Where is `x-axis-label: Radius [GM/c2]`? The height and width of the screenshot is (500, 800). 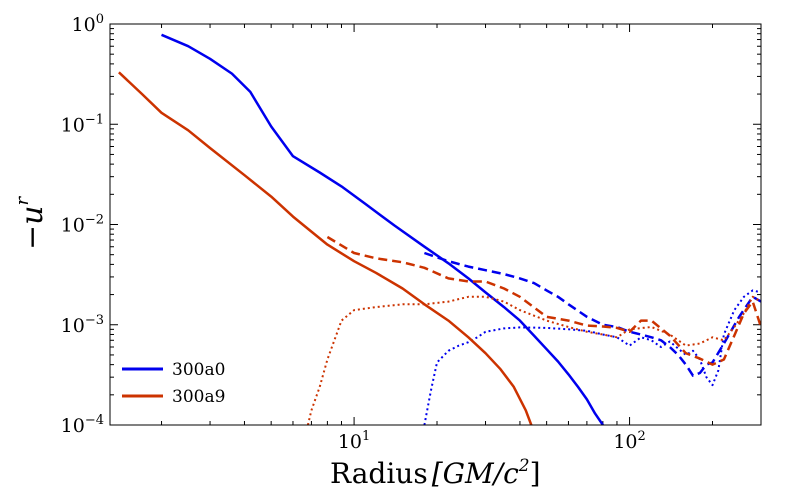
x-axis-label: Radius [GM/c2] is located at coordinates (435, 473).